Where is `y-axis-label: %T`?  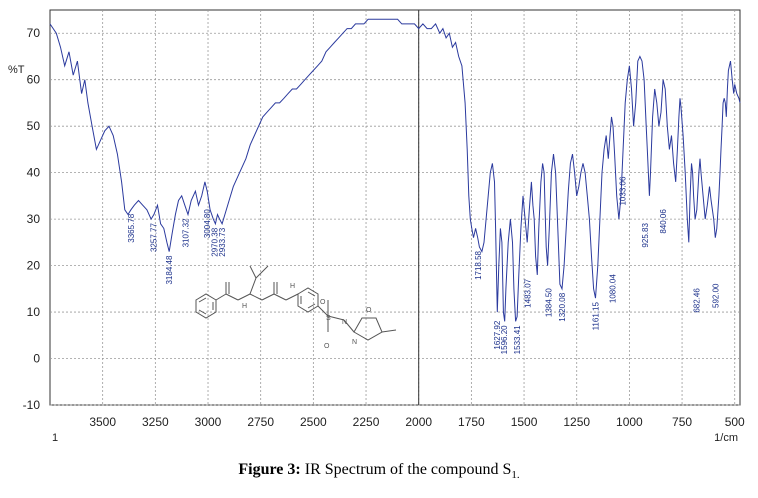 y-axis-label: %T is located at coordinates (16, 70).